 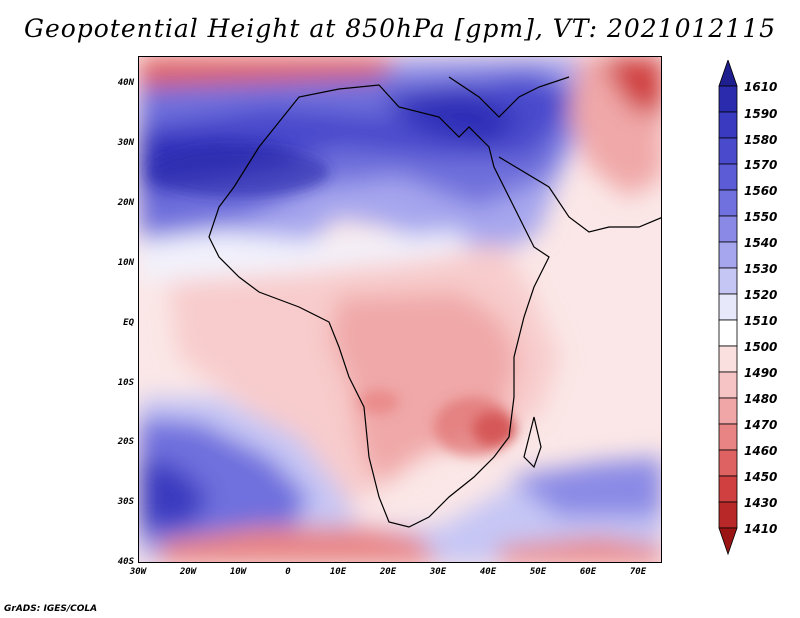 I want to click on colorbar-label: 1580, so click(x=761, y=140).